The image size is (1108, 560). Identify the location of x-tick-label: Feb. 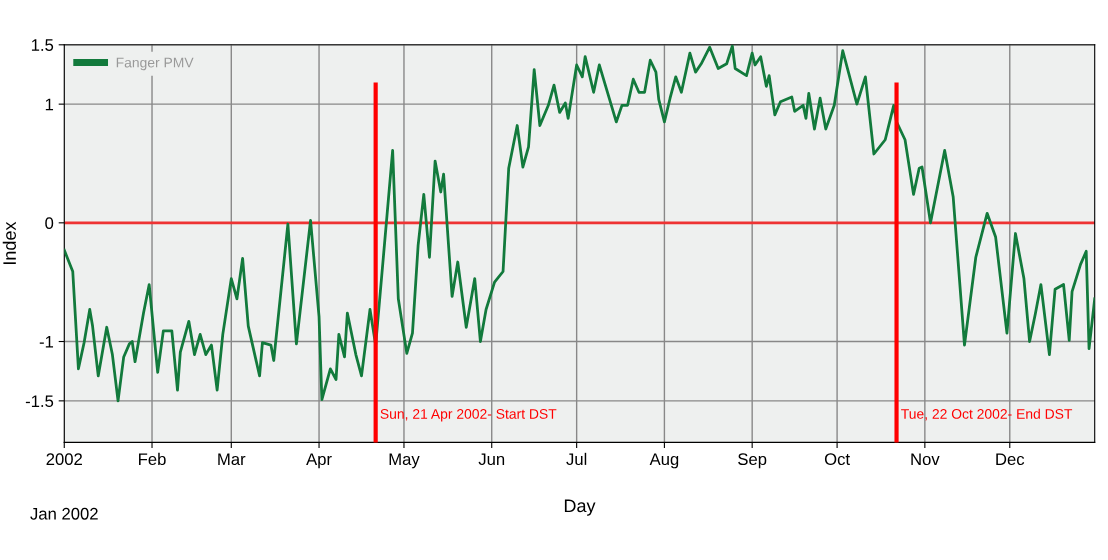
(152, 459).